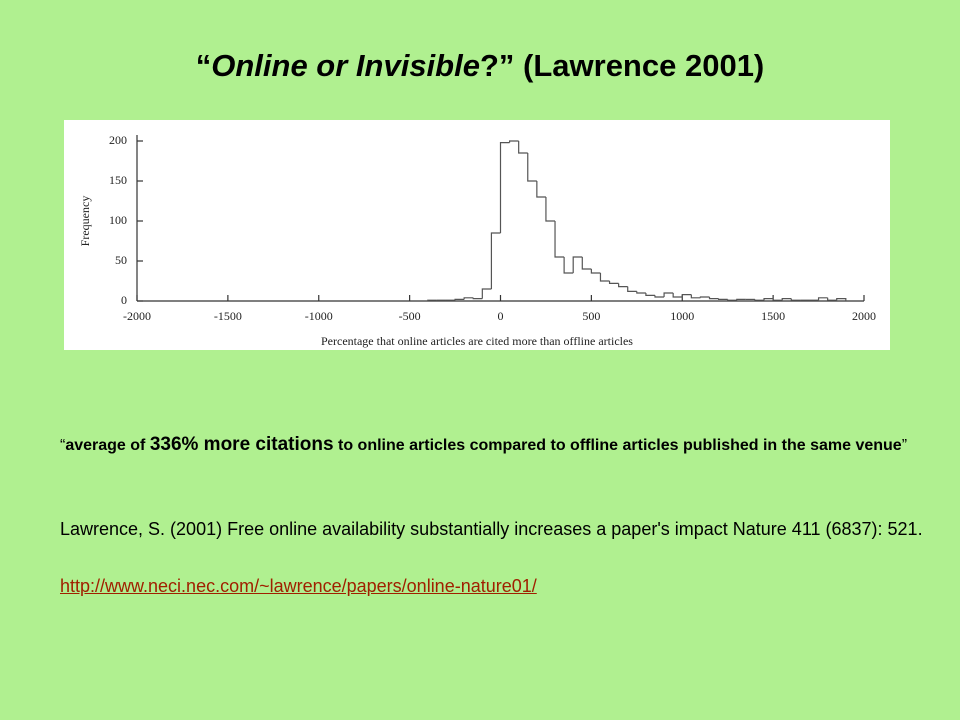 Image resolution: width=960 pixels, height=720 pixels. What do you see at coordinates (864, 316) in the screenshot?
I see `x-tick-label: 2000` at bounding box center [864, 316].